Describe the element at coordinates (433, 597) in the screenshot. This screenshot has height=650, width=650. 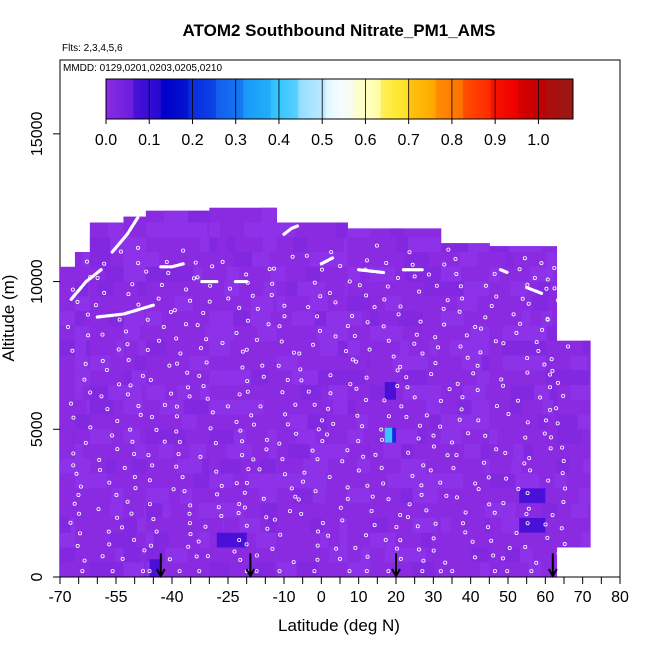
I see `x-tick-label: 30` at that location.